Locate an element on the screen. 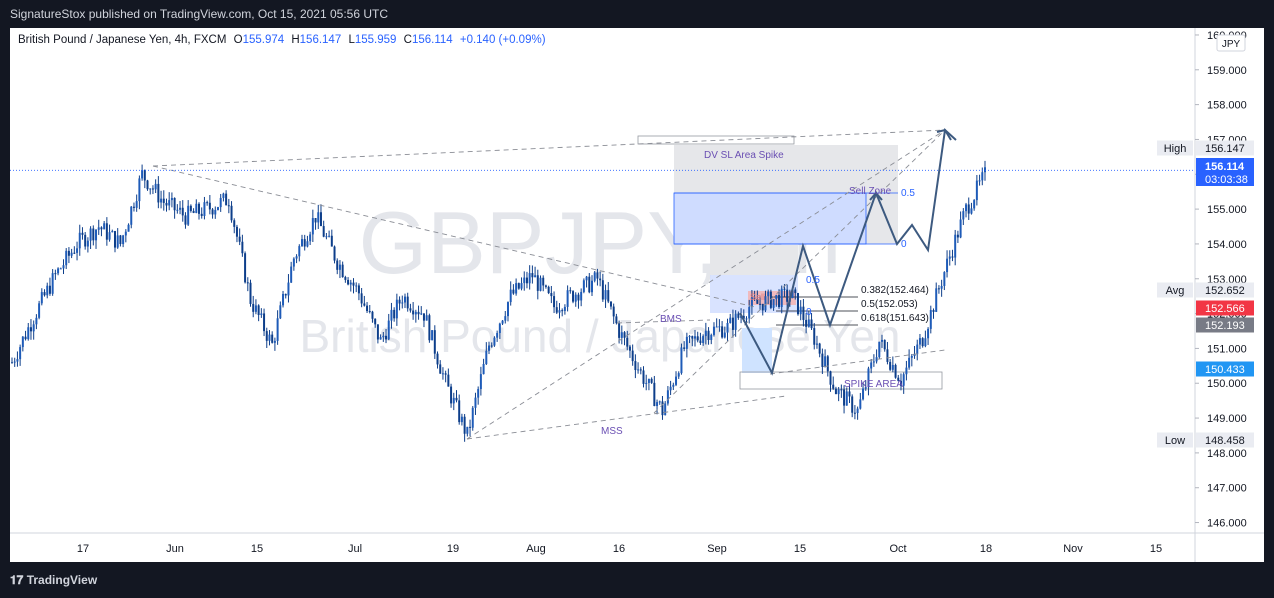 The width and height of the screenshot is (1274, 598). trend-line is located at coordinates (549, 148).